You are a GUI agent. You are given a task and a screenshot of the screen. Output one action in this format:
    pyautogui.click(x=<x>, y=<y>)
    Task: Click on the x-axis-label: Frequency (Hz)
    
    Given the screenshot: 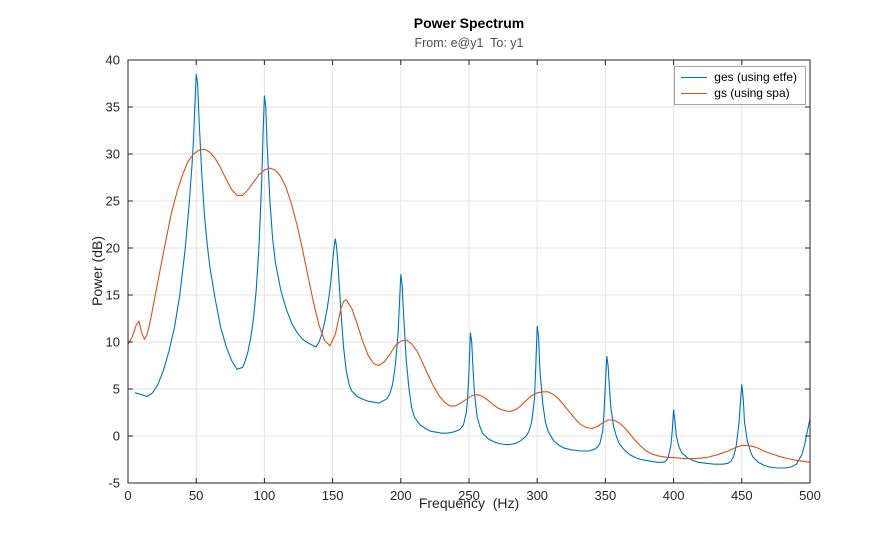 What is the action you would take?
    pyautogui.click(x=469, y=503)
    